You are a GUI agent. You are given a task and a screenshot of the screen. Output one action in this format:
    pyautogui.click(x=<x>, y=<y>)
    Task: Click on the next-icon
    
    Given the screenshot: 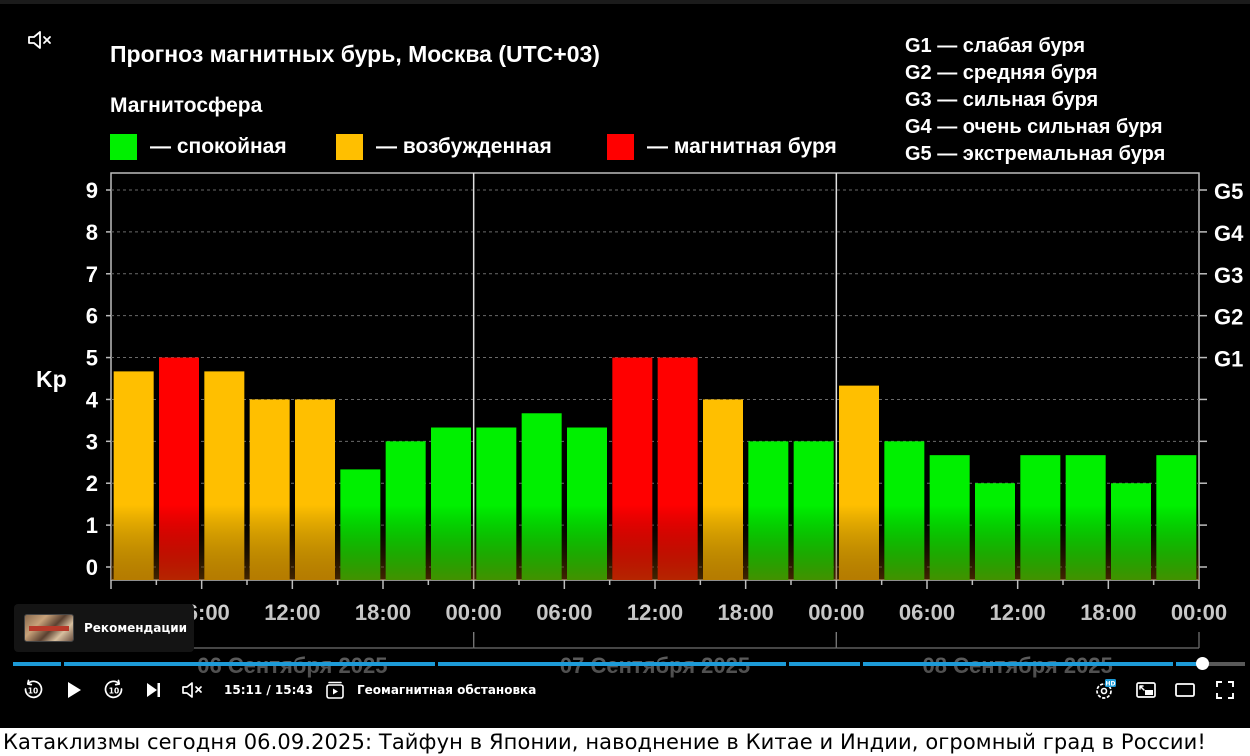 What is the action you would take?
    pyautogui.click(x=153, y=690)
    